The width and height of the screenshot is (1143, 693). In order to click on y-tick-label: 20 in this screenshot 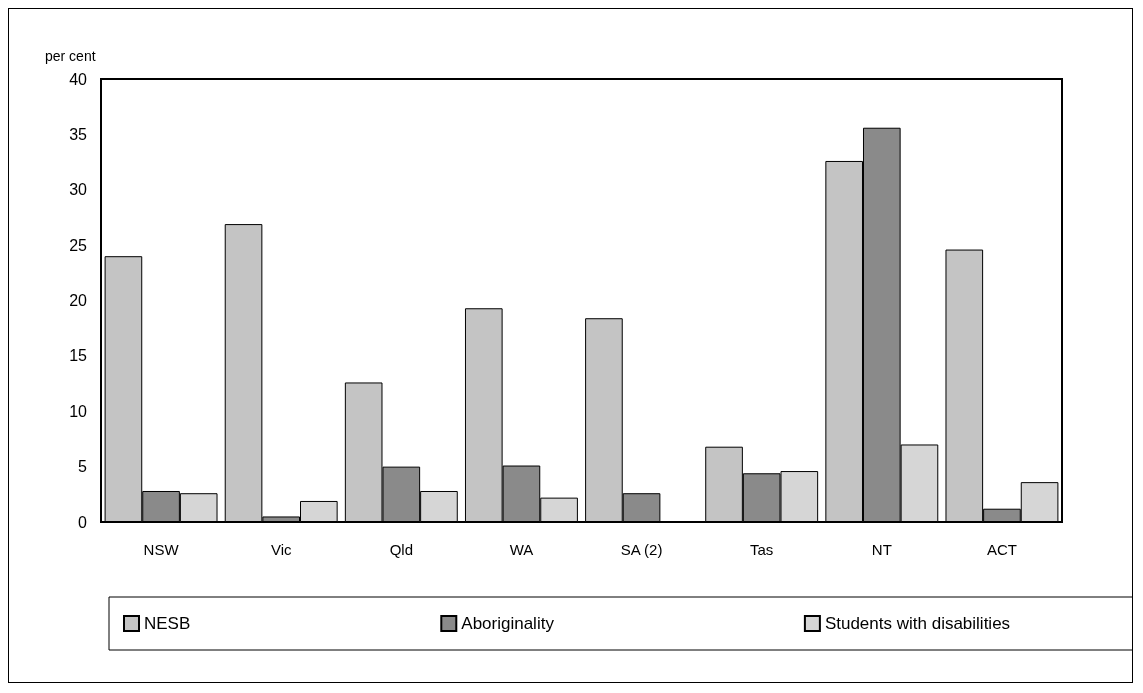, I will do `click(78, 300)`.